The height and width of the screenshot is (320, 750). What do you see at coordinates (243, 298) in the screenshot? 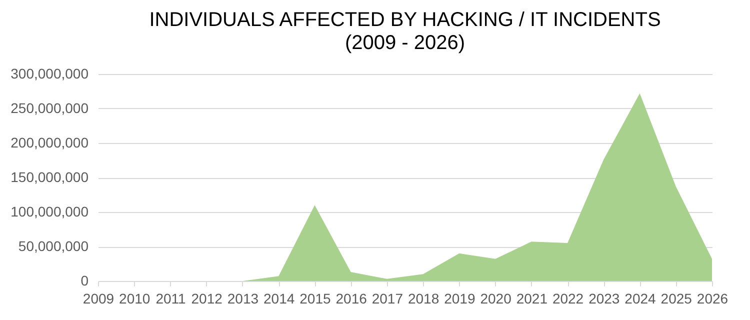
I see `x-tick-label: 2013` at bounding box center [243, 298].